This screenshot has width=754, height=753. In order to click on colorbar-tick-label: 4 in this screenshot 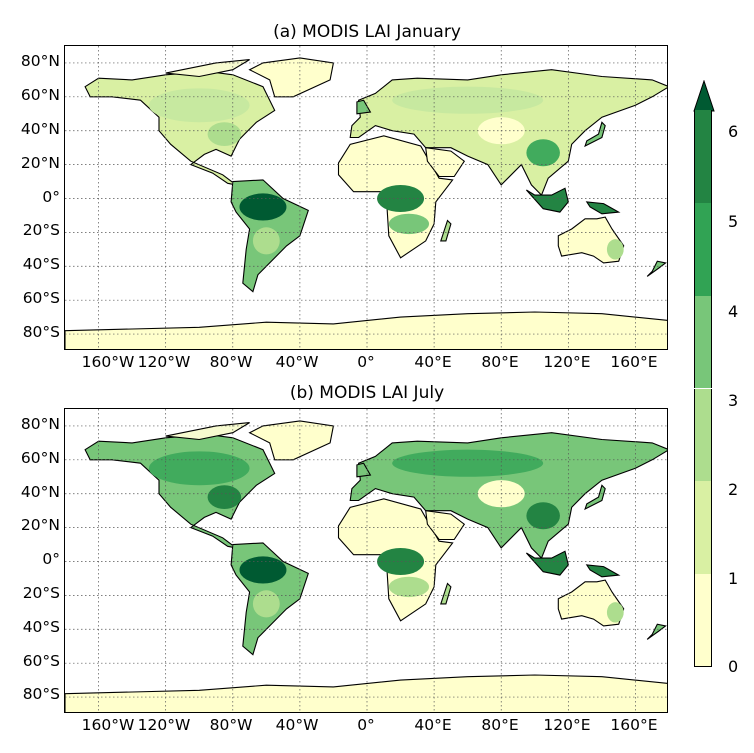, I will do `click(733, 311)`.